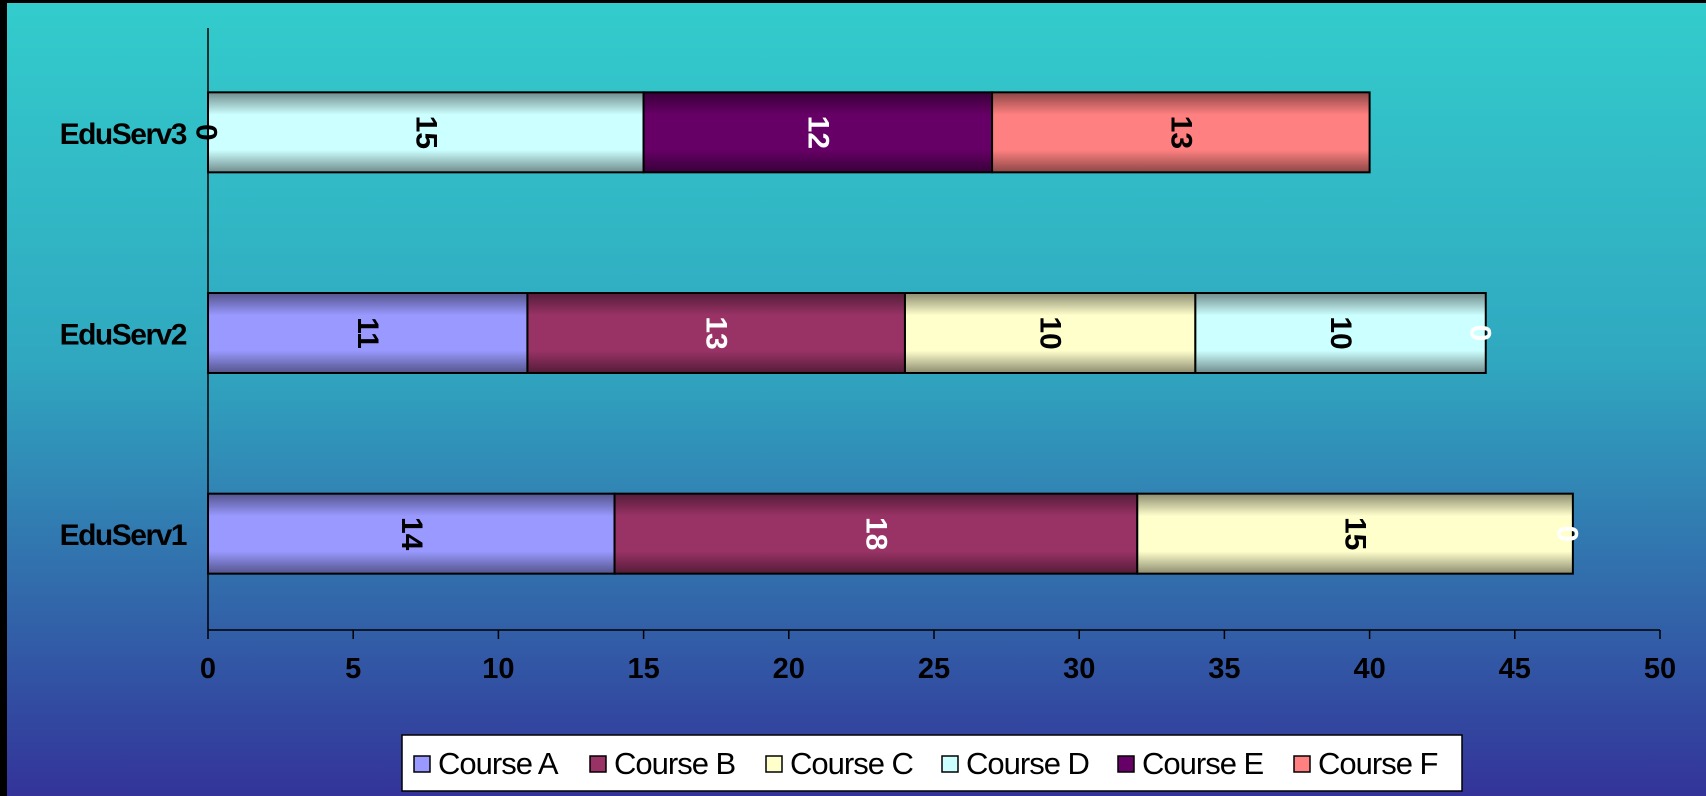 The image size is (1706, 796). I want to click on category-label: EduServ1, so click(123, 535).